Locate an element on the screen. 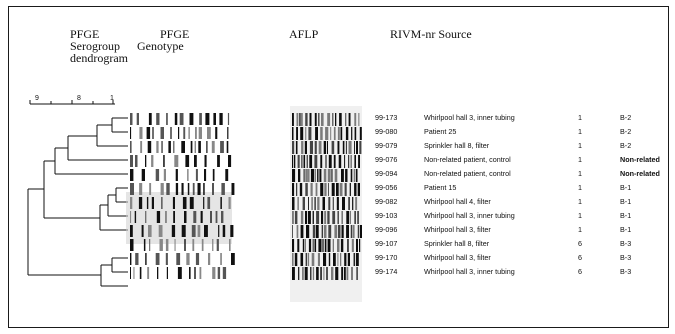 The width and height of the screenshot is (675, 334). isolate-source: Patient 25 is located at coordinates (440, 131).